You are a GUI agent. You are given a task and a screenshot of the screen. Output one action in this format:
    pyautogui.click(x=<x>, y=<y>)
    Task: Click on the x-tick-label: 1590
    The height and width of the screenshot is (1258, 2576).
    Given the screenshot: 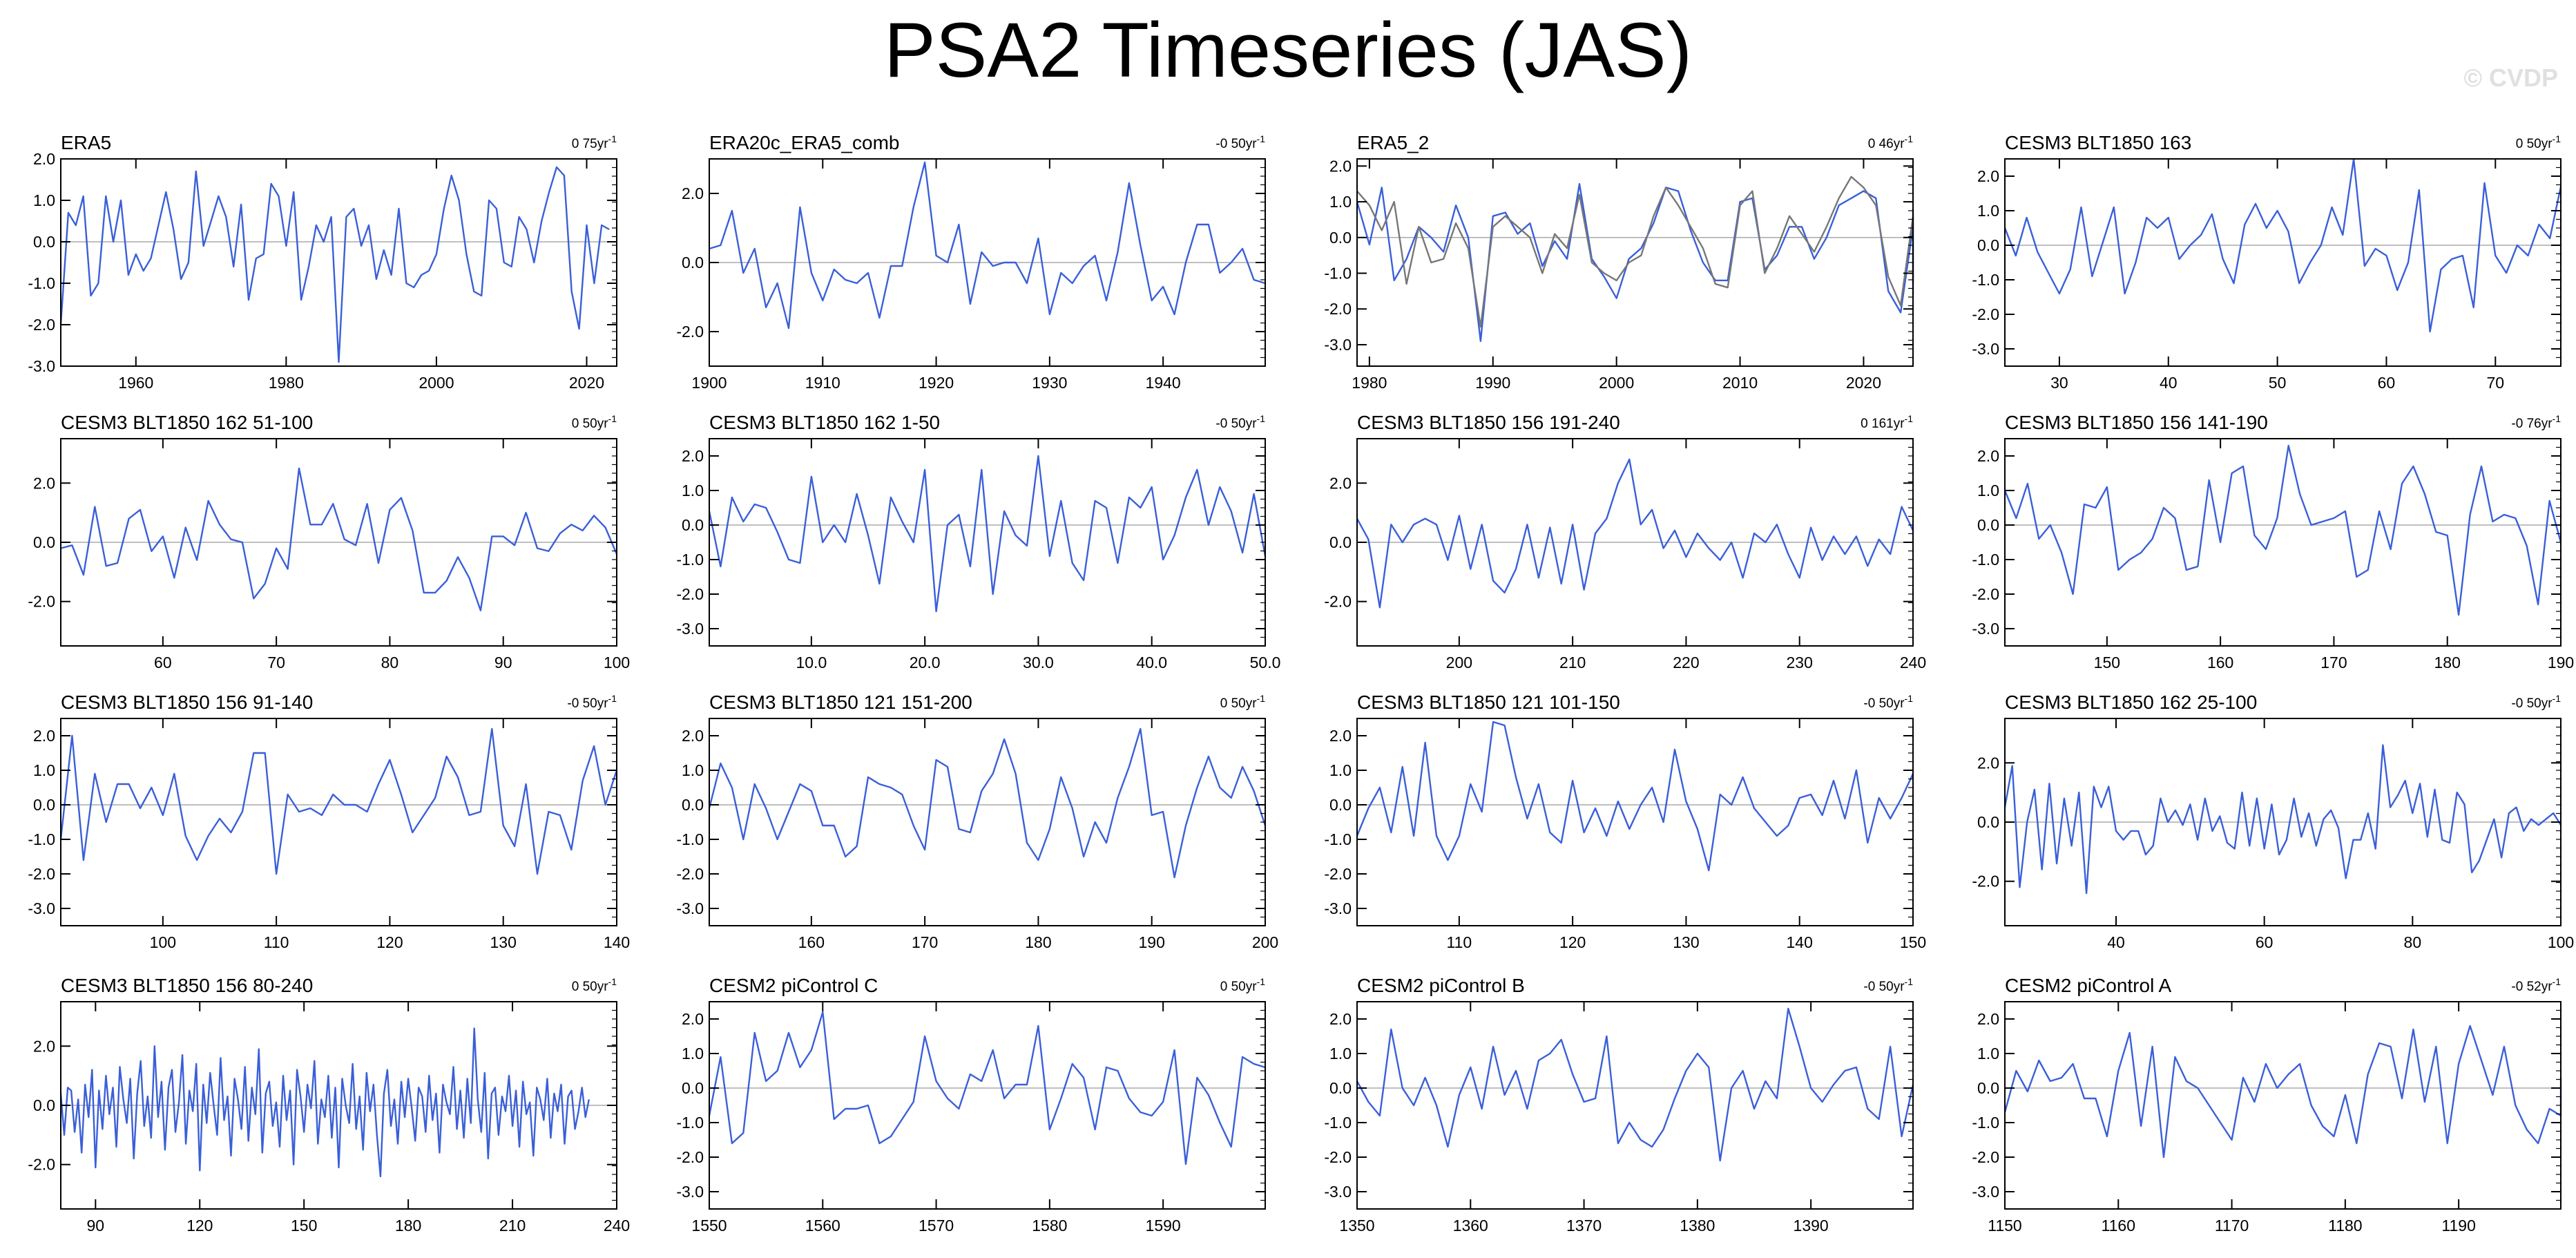 What is the action you would take?
    pyautogui.click(x=1163, y=1226)
    